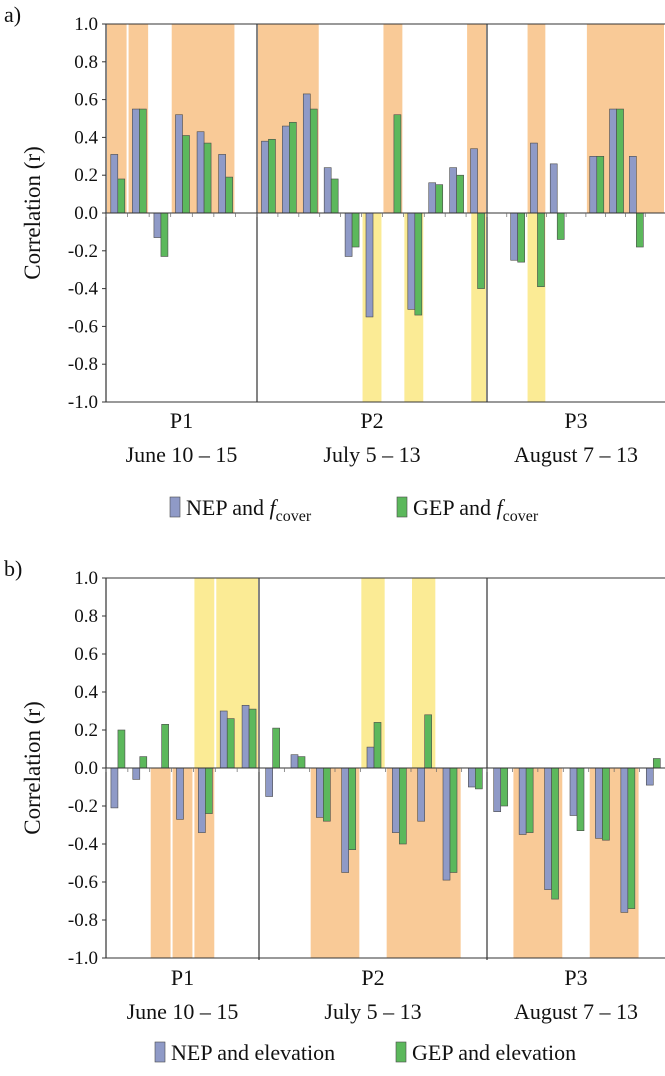 This screenshot has height=1076, width=665. What do you see at coordinates (365, 1052) in the screenshot?
I see `legend: NEP and elevation GEP and elevation` at bounding box center [365, 1052].